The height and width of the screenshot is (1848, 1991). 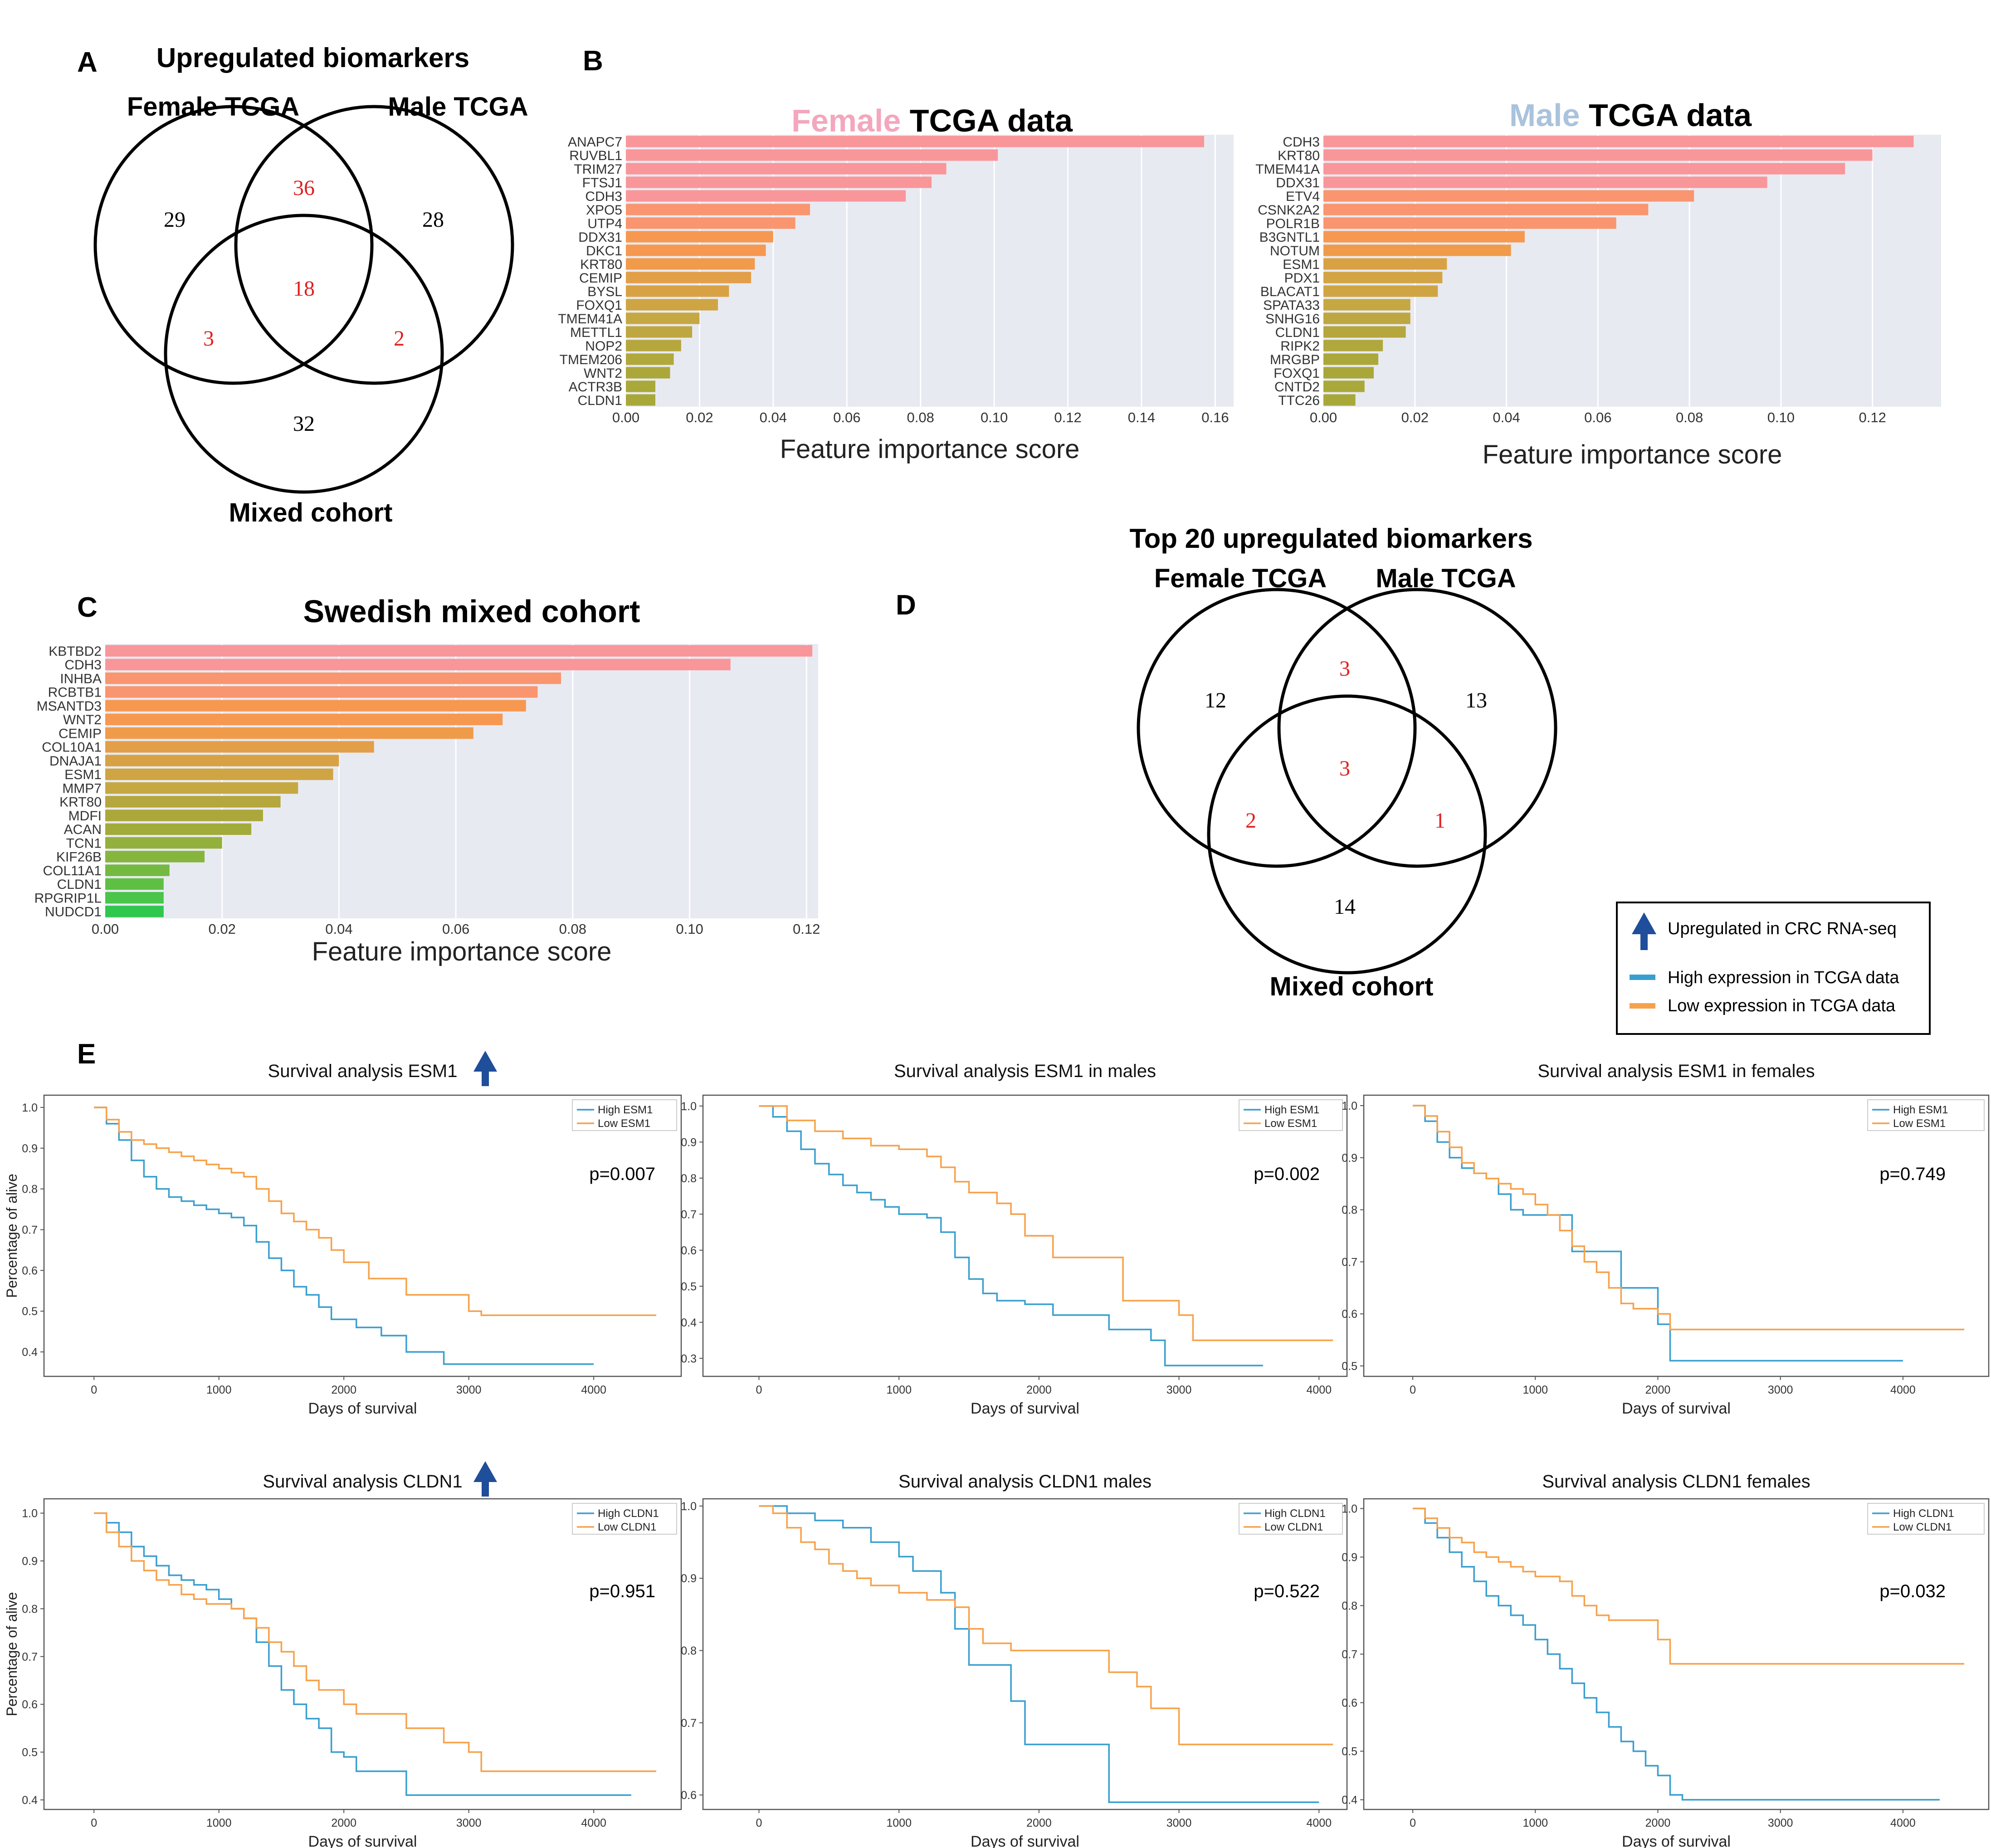 I want to click on up-arrow-icon, so click(x=1644, y=931).